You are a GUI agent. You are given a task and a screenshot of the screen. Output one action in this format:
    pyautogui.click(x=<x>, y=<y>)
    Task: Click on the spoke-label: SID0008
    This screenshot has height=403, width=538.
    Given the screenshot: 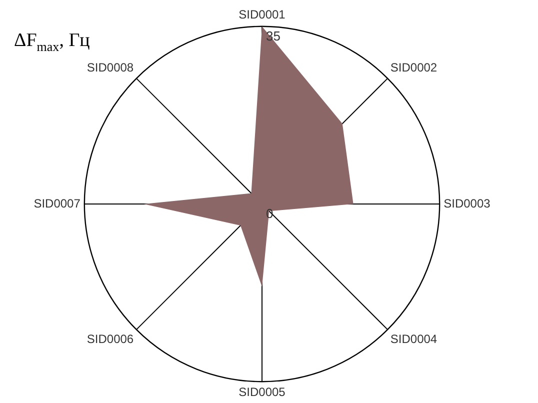 What is the action you would take?
    pyautogui.click(x=110, y=67)
    